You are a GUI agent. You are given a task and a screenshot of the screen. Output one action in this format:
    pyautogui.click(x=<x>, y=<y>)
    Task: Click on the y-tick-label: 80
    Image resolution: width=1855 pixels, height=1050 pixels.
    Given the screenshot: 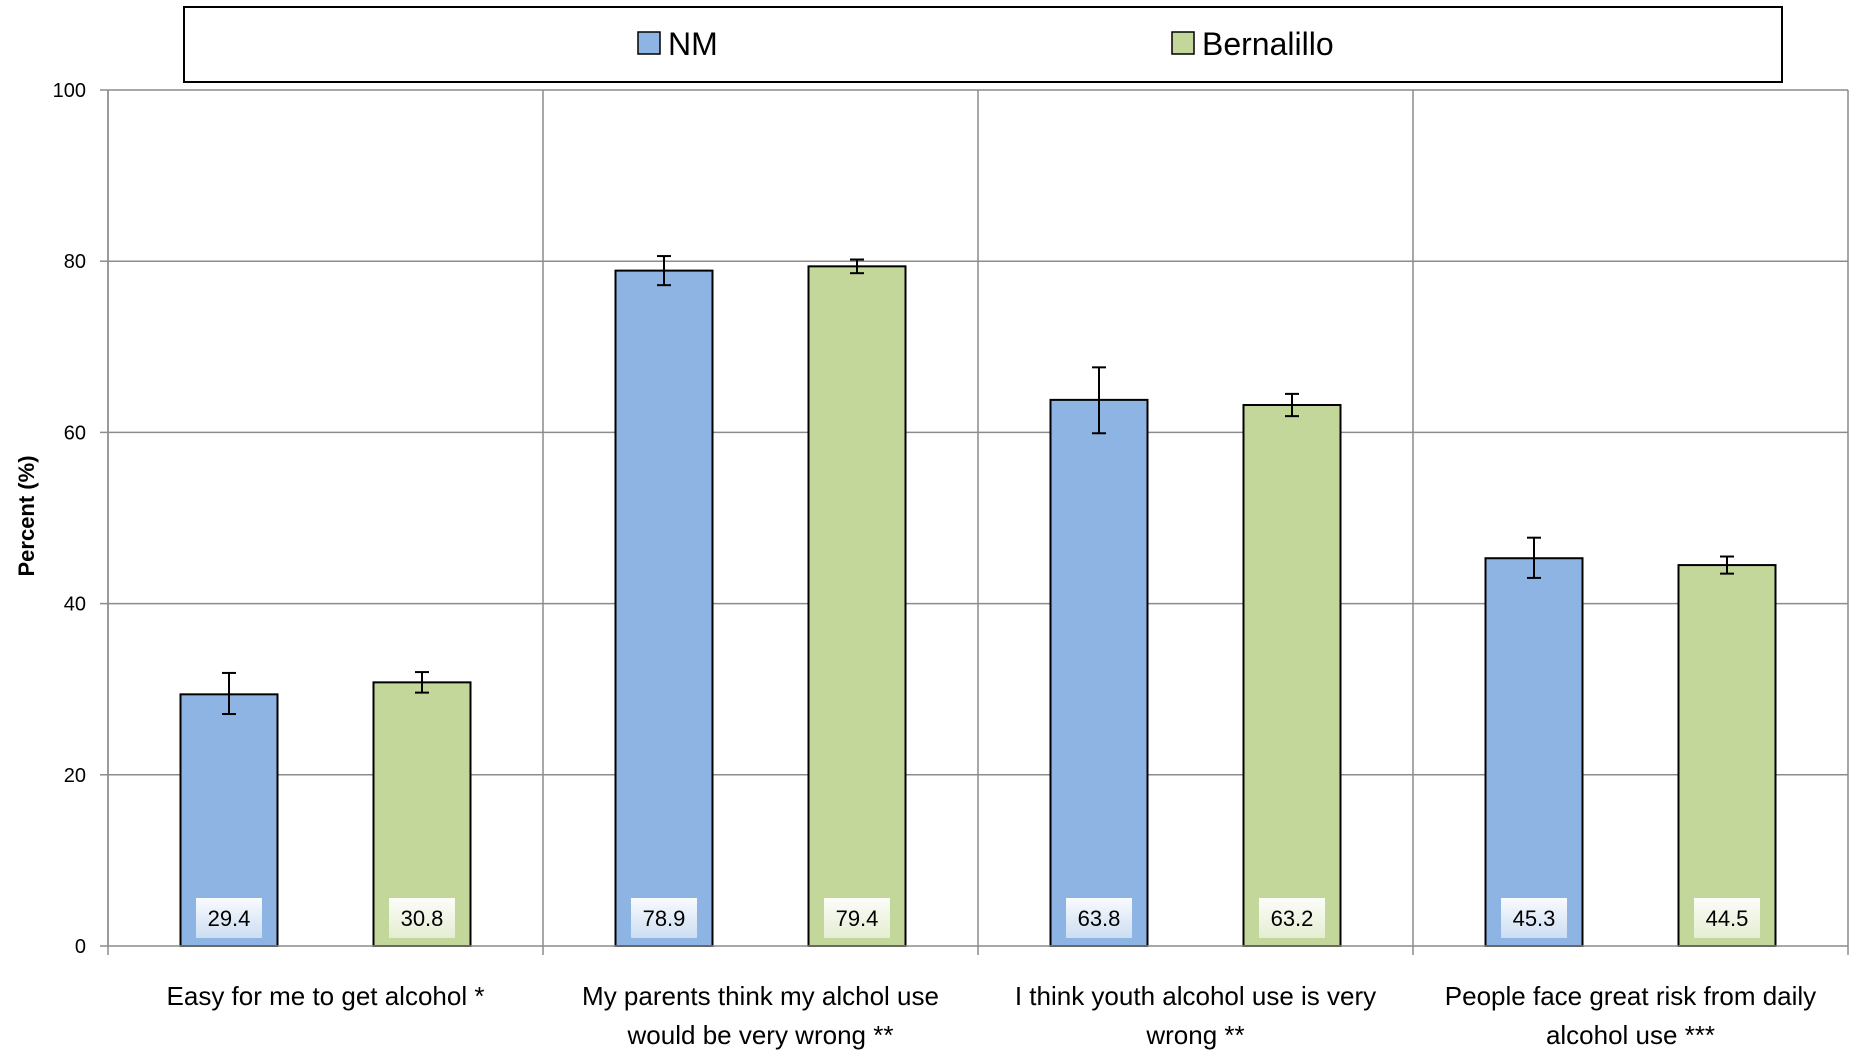 What is the action you would take?
    pyautogui.click(x=75, y=262)
    